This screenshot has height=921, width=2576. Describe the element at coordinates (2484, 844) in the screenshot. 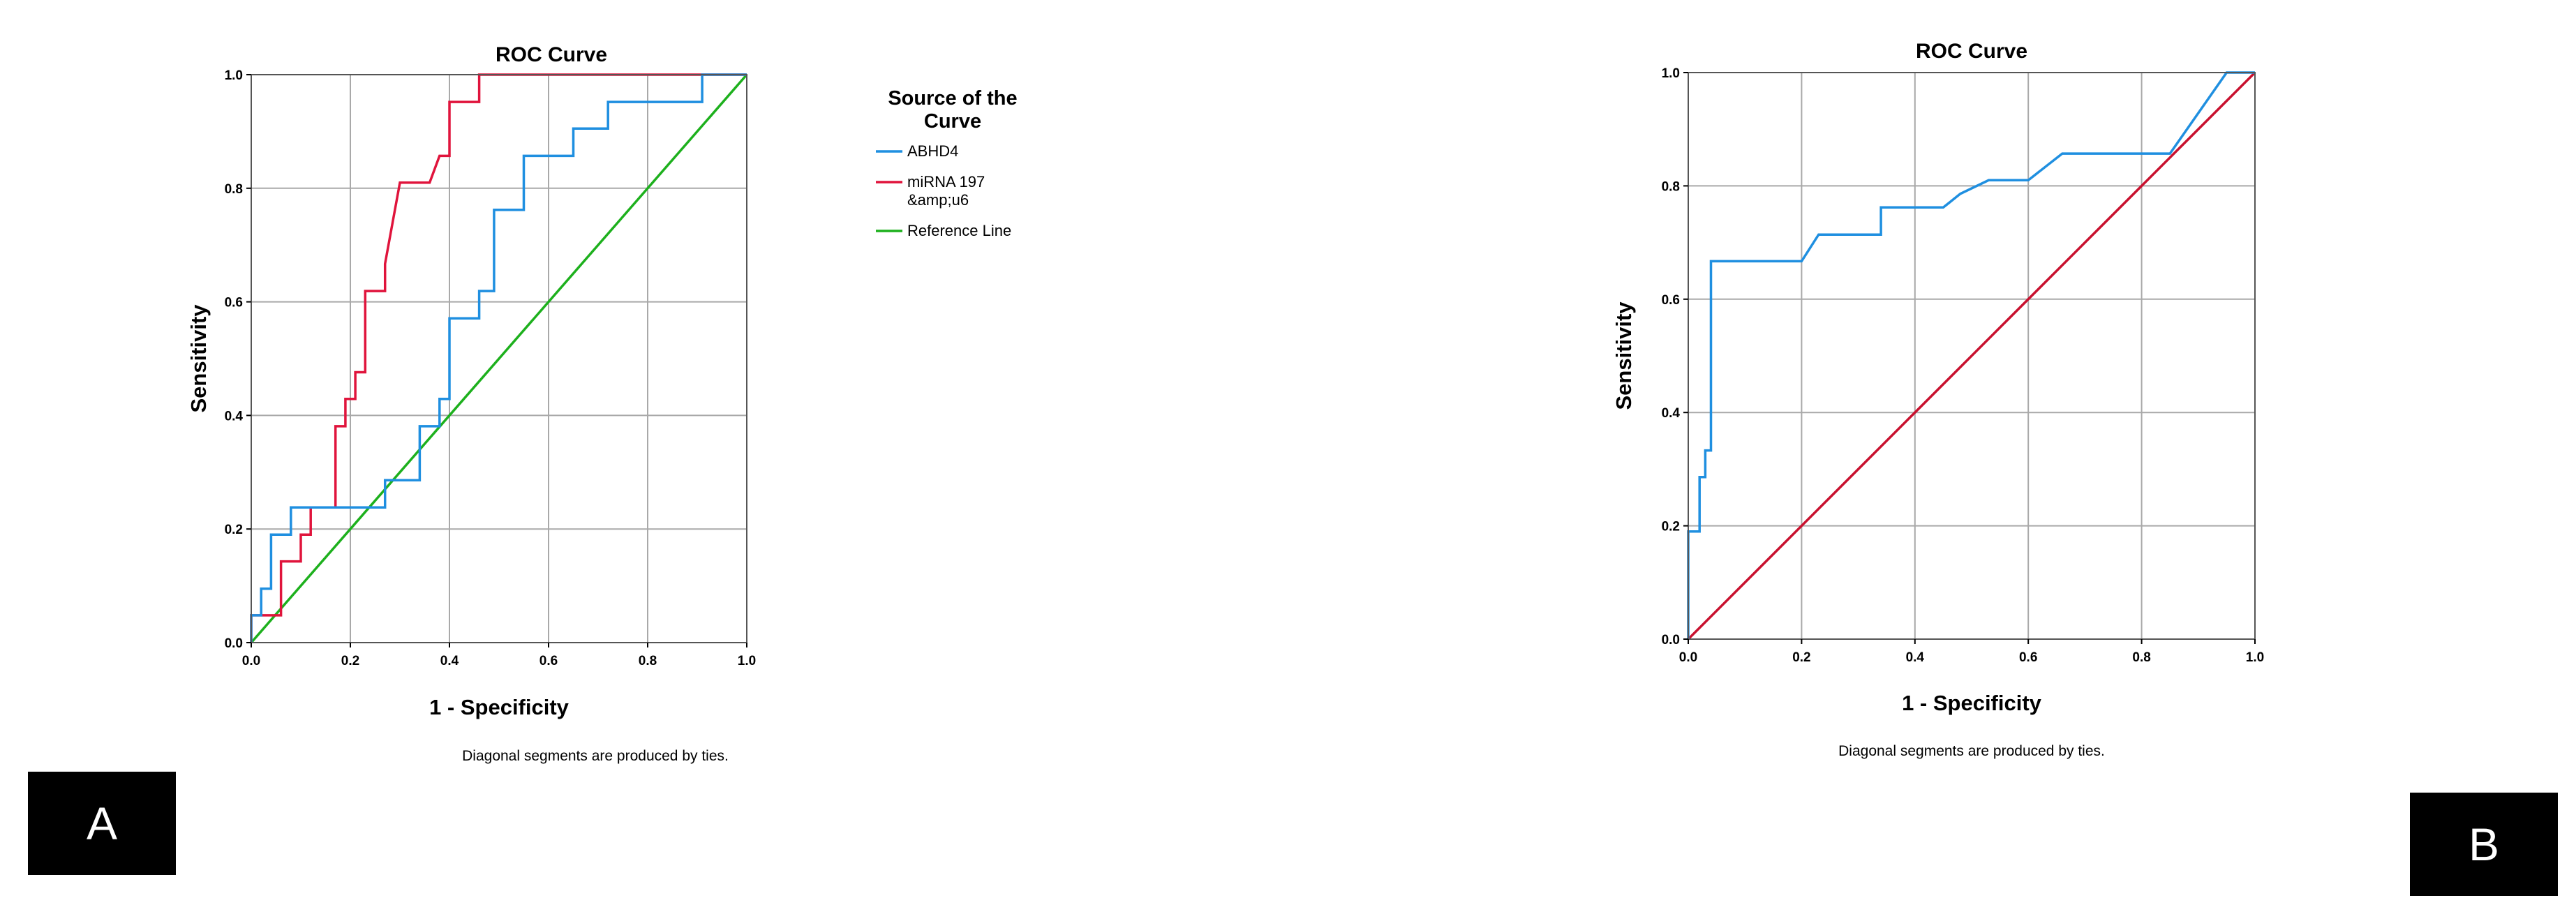

I see `panel-label-b: B` at that location.